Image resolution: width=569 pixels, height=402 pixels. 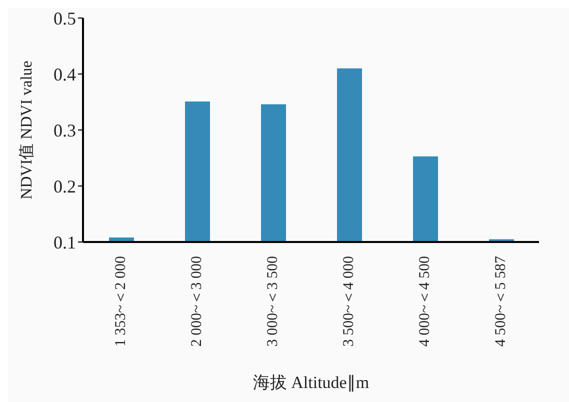 What do you see at coordinates (65, 18) in the screenshot?
I see `y-tick-label: 0.5` at bounding box center [65, 18].